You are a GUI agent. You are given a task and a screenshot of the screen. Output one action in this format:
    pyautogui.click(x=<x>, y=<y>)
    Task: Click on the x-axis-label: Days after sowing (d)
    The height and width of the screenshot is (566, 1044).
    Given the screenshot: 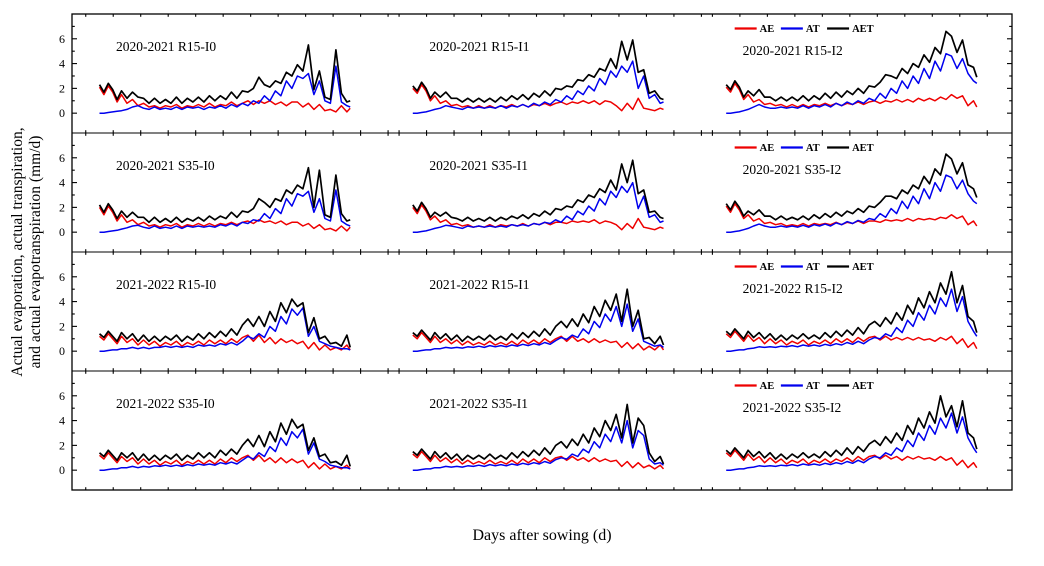 What is the action you would take?
    pyautogui.click(x=542, y=535)
    